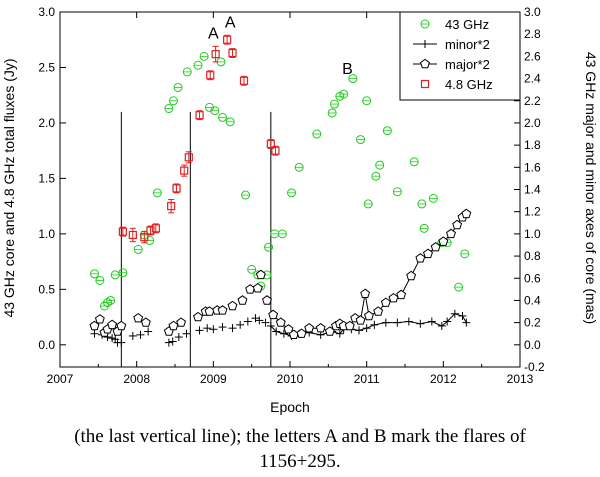 This screenshot has height=477, width=600. Describe the element at coordinates (520, 379) in the screenshot. I see `x-tick-label: 2013` at that location.